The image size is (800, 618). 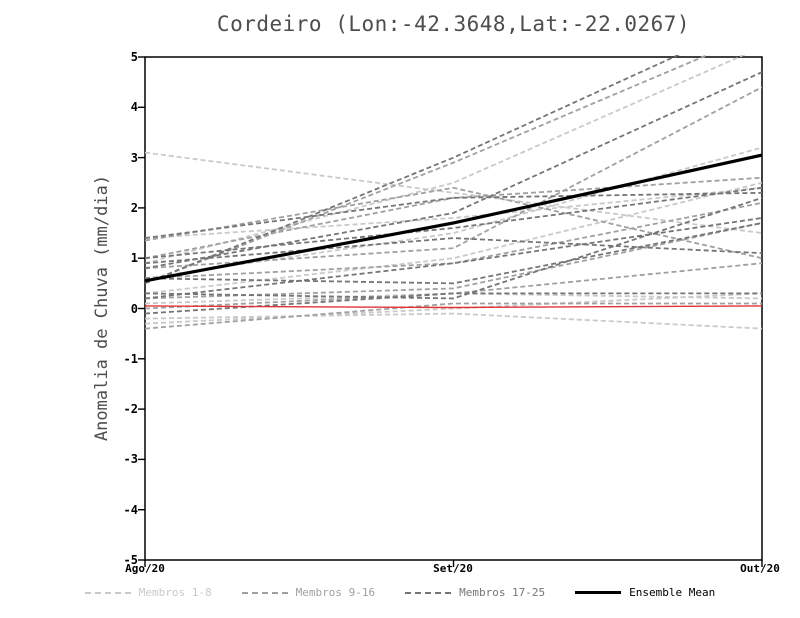 What do you see at coordinates (335, 592) in the screenshot?
I see `legend-label: Membros 9-16` at bounding box center [335, 592].